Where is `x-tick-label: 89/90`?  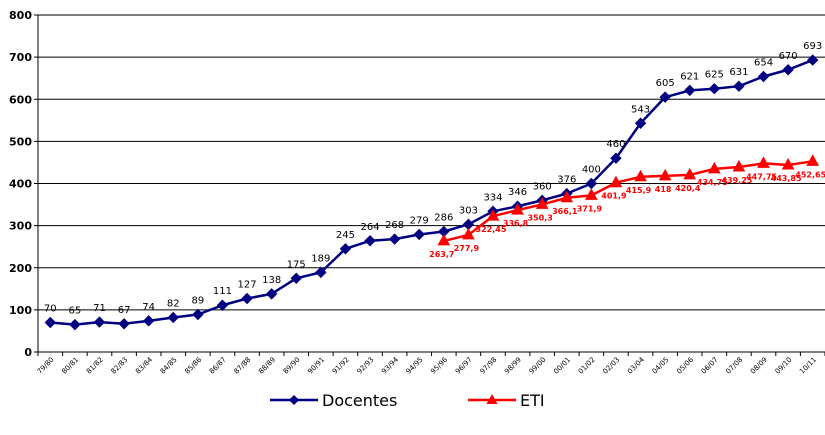 x-tick-label: 89/90 is located at coordinates (292, 366).